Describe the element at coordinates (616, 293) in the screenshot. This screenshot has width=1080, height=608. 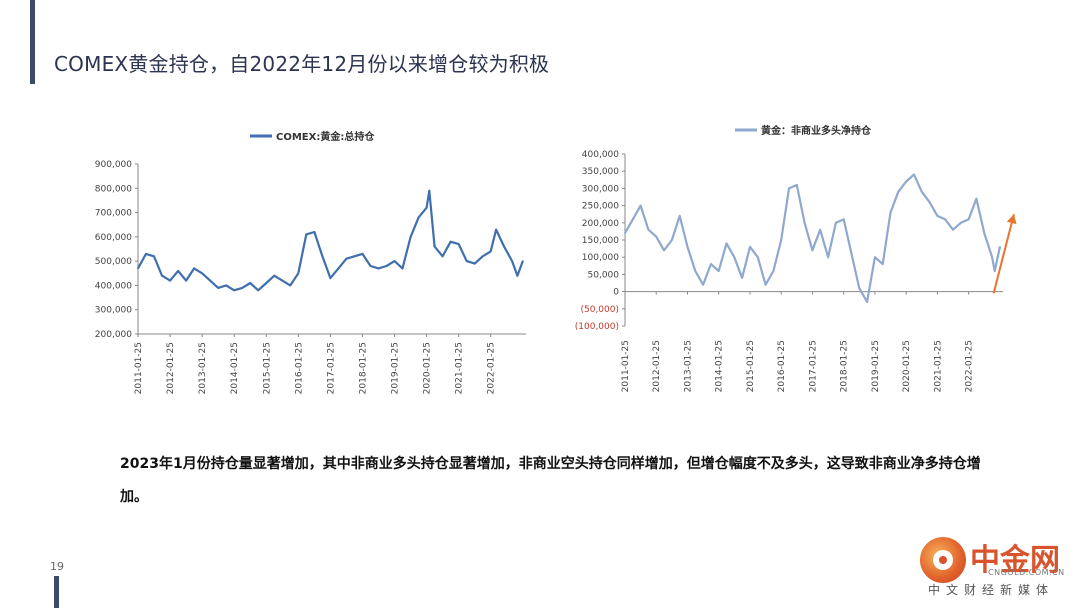
I see `y-tick-label: 0` at that location.